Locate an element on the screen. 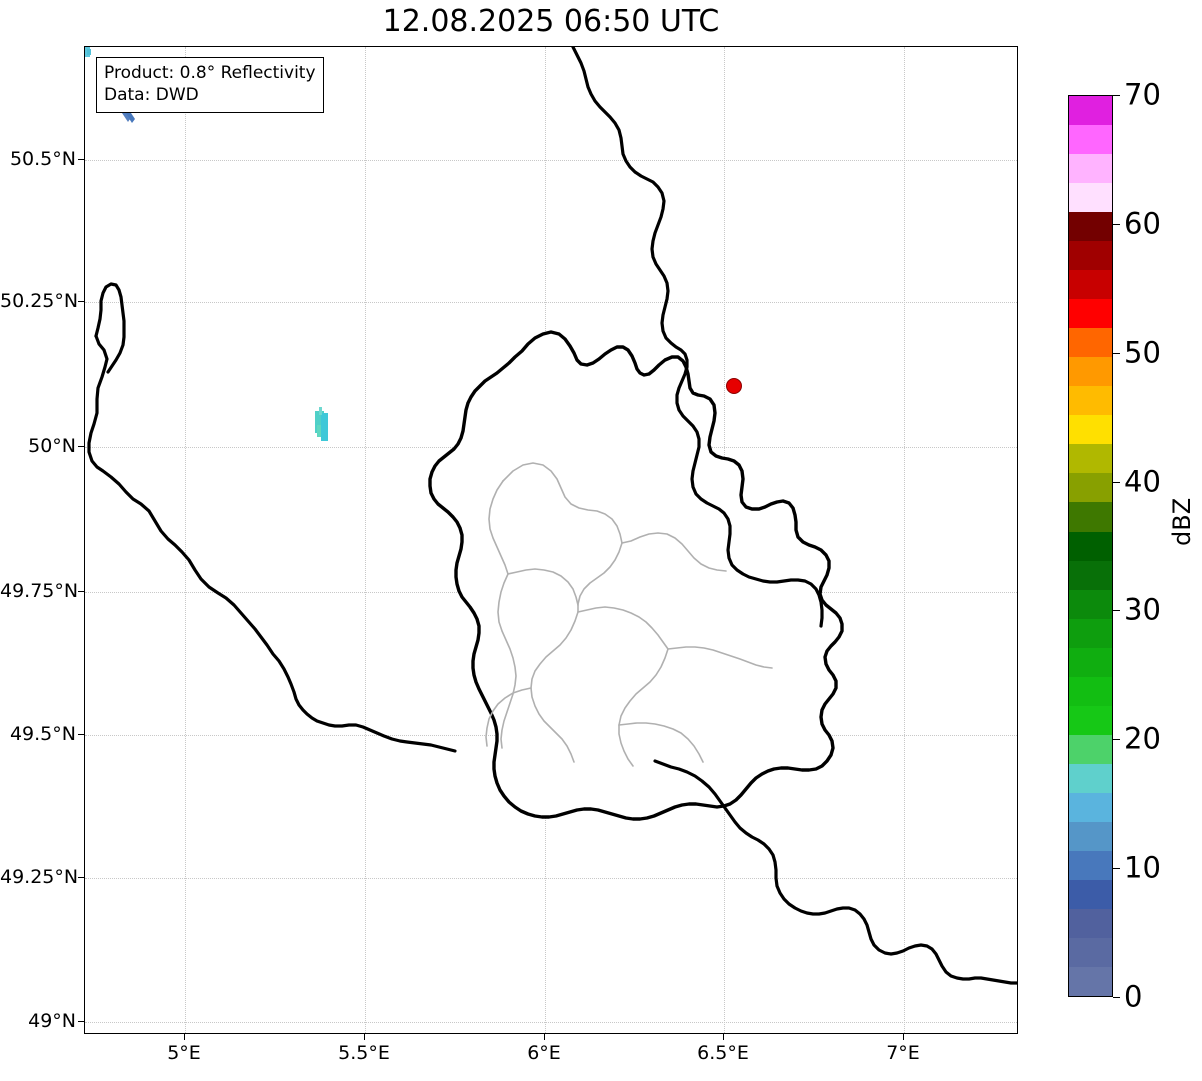 The image size is (1202, 1081). border-germany-east is located at coordinates (697, 337).